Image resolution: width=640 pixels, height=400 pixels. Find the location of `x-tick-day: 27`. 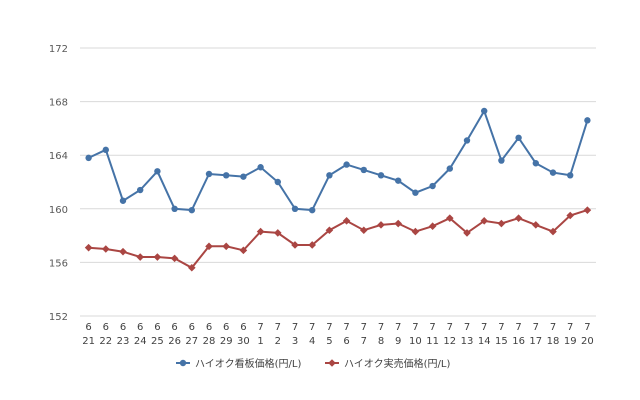

x-tick-day: 27 is located at coordinates (191, 341).